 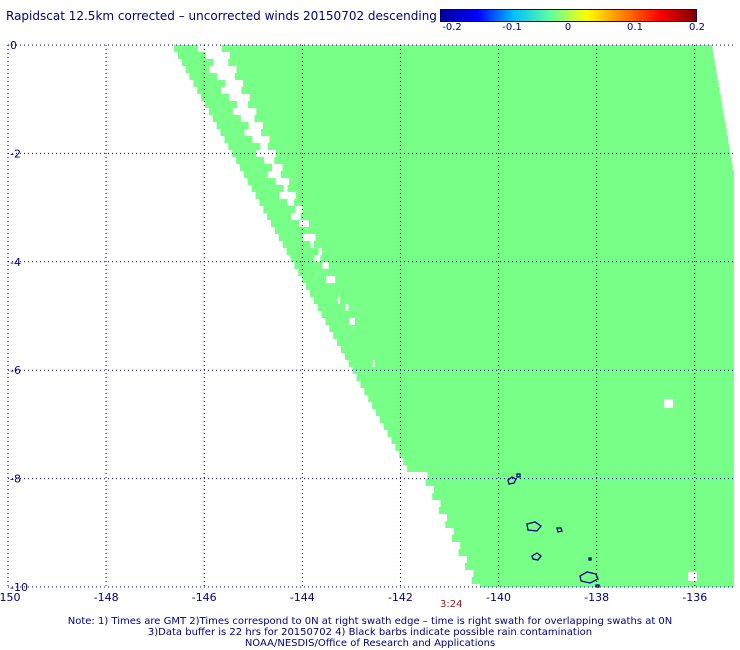 What do you see at coordinates (10, 597) in the screenshot?
I see `x-tick-label: -150` at bounding box center [10, 597].